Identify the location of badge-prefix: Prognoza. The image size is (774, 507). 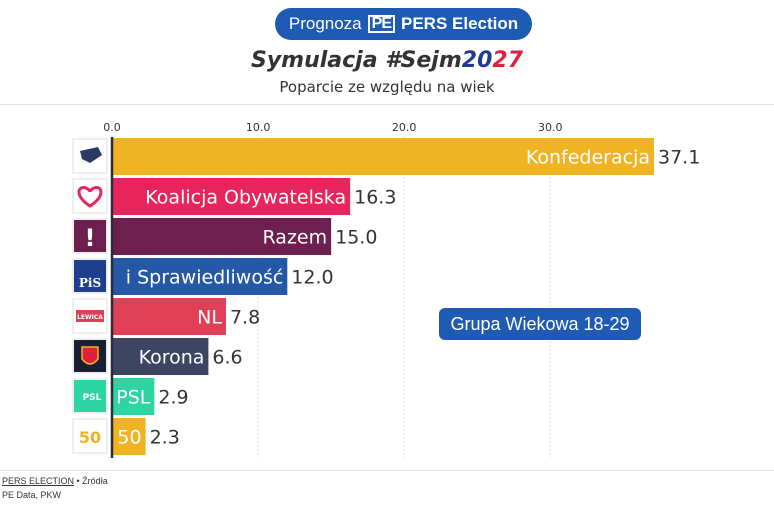
(325, 23).